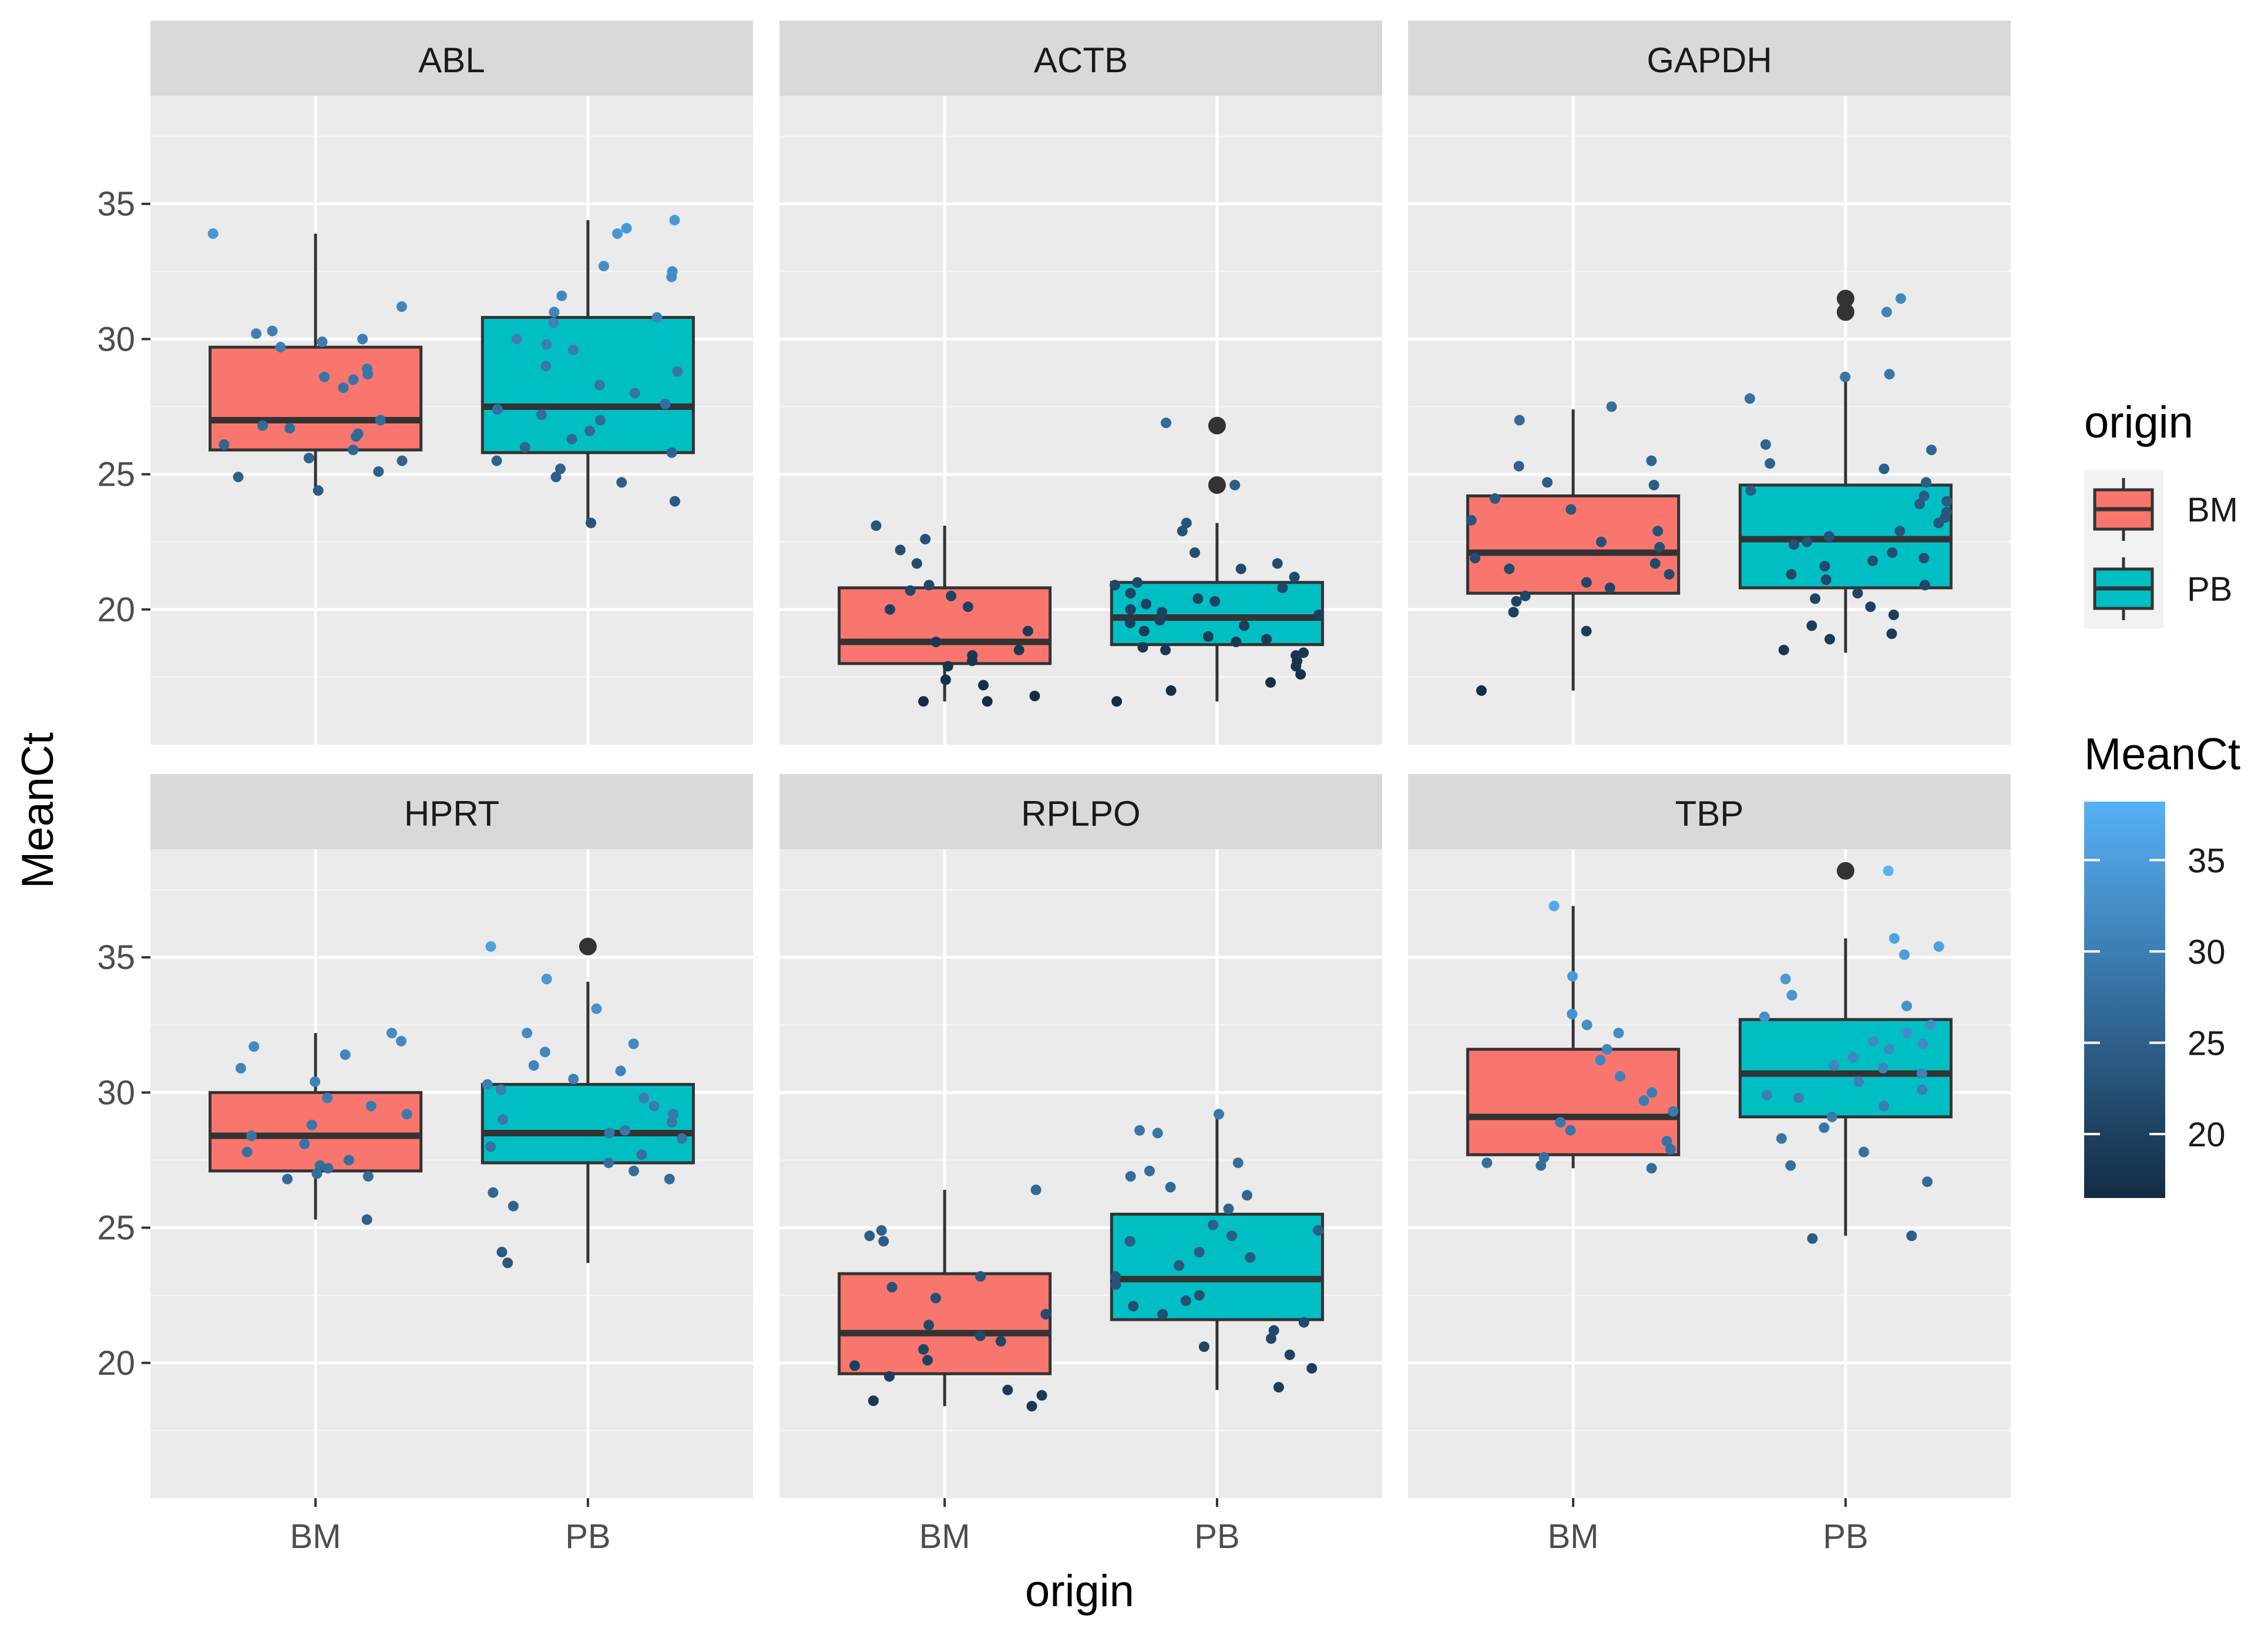  Describe the element at coordinates (2212, 510) in the screenshot. I see `legend-label-bm: BM` at that location.